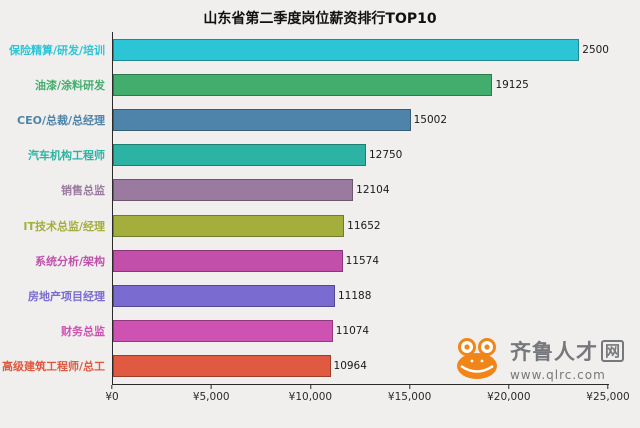 The width and height of the screenshot is (640, 428). I want to click on watermark-brand: 齐鲁人才, so click(553, 352).